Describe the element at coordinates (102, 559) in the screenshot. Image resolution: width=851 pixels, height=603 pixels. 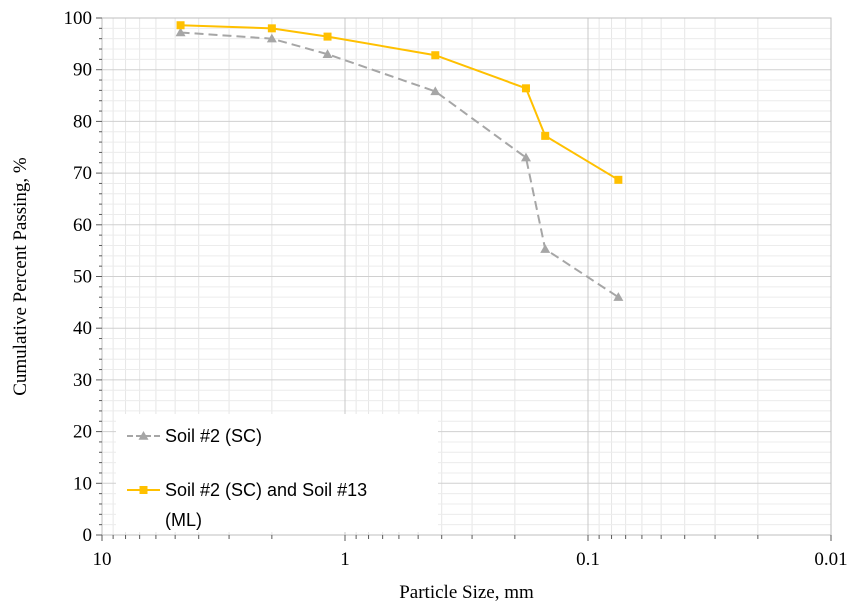
I see `x-tick-label: 10` at that location.